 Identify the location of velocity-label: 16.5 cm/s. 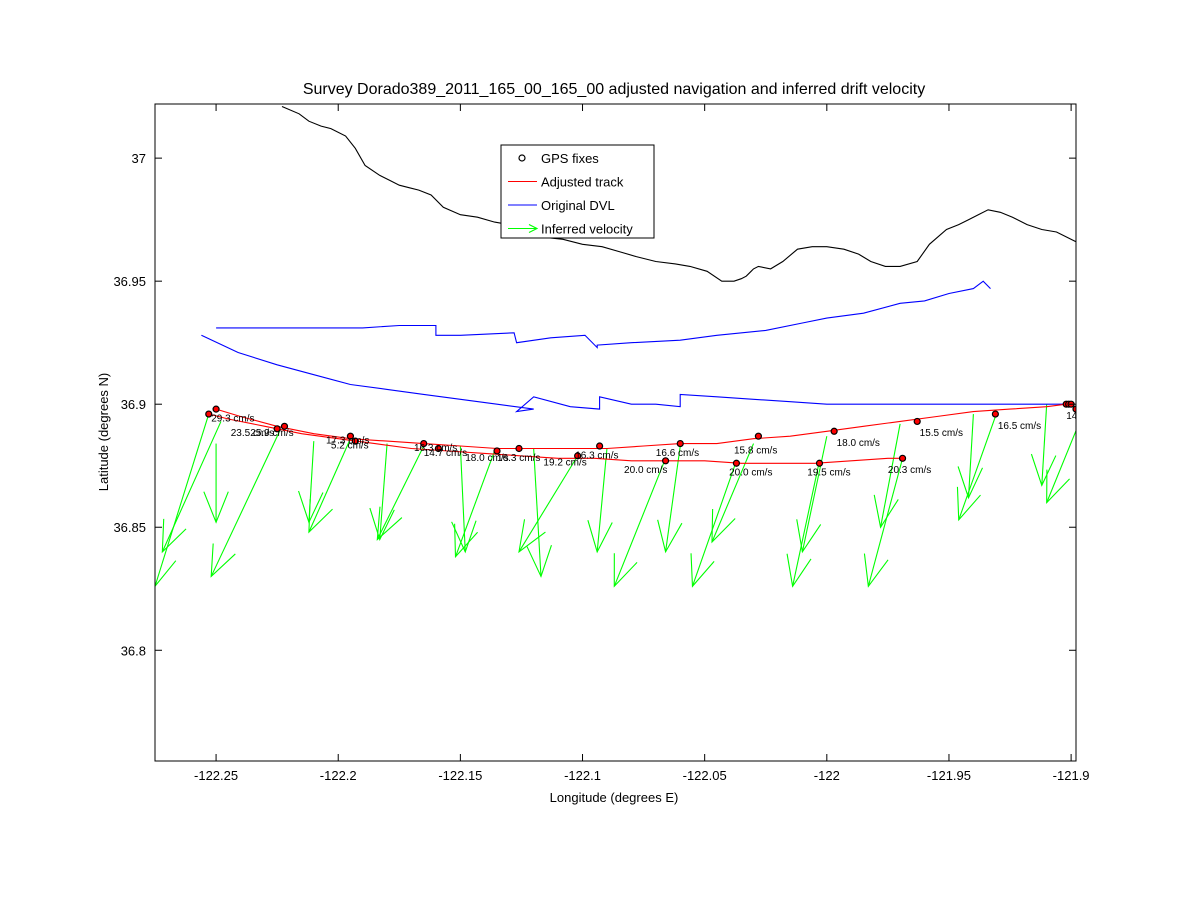
(1019, 426).